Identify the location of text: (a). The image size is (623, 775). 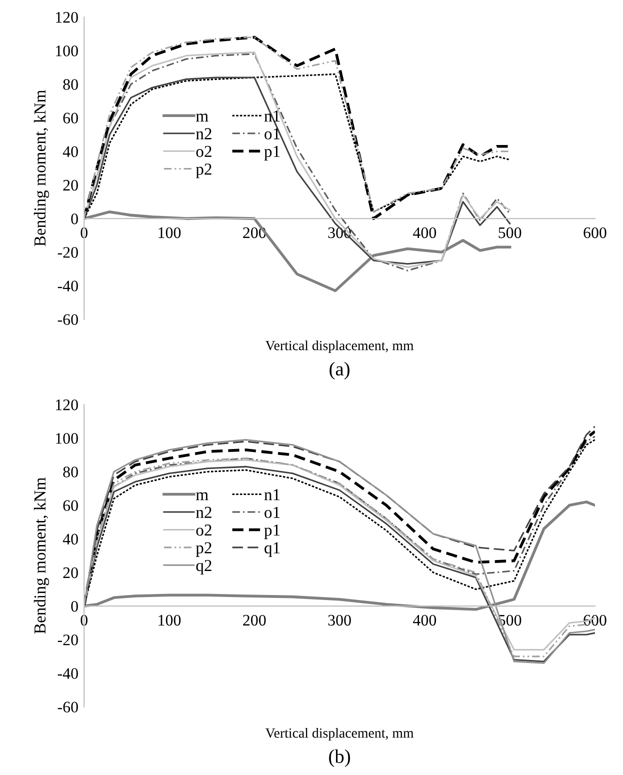
(340, 371).